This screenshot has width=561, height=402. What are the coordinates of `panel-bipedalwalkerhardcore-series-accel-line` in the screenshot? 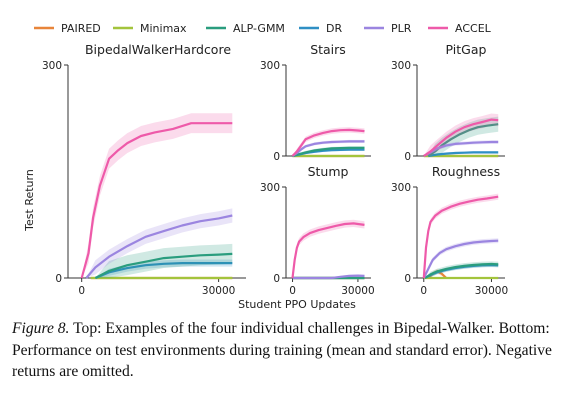 It's located at (156, 200).